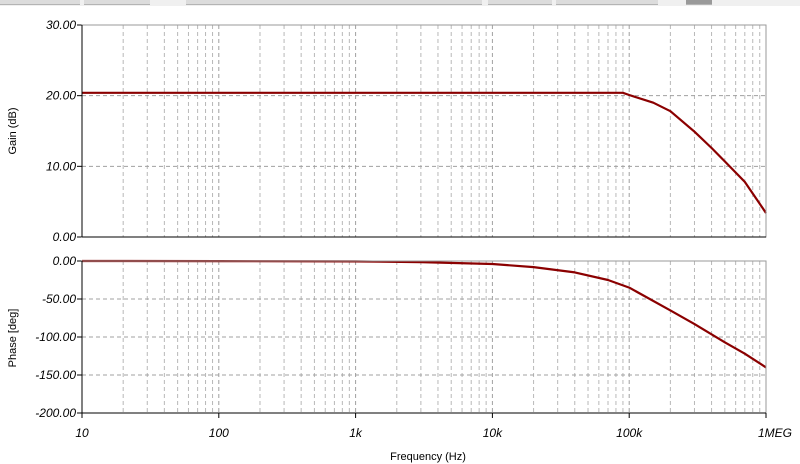  Describe the element at coordinates (428, 457) in the screenshot. I see `frequency-axis-title: Frequency (Hz)` at that location.